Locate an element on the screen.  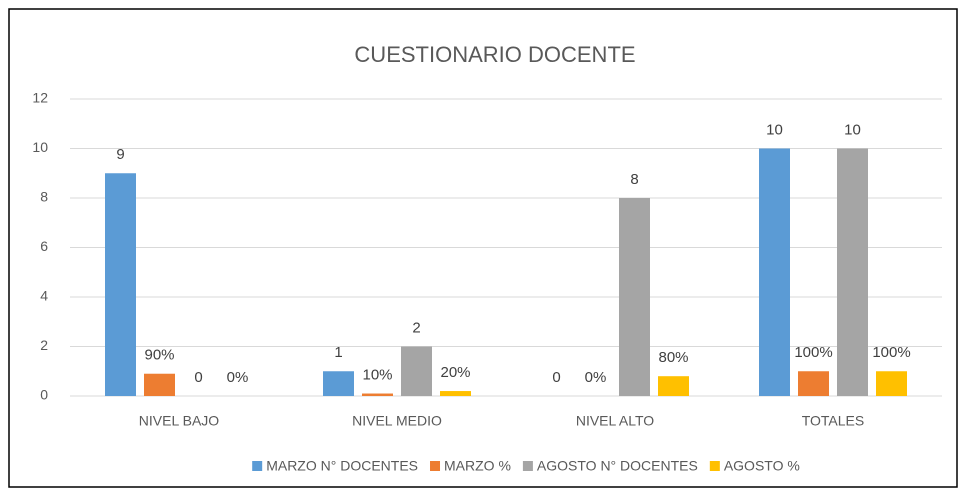
y-tick-label: 4 is located at coordinates (44, 296).